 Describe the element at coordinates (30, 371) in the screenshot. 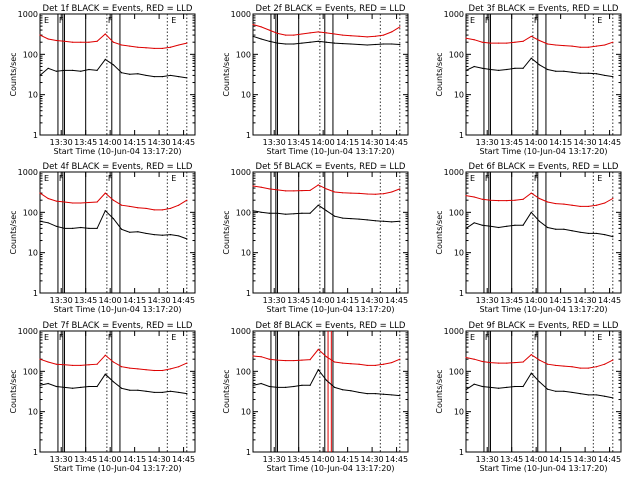

I see `y-tick-label: 100` at that location.